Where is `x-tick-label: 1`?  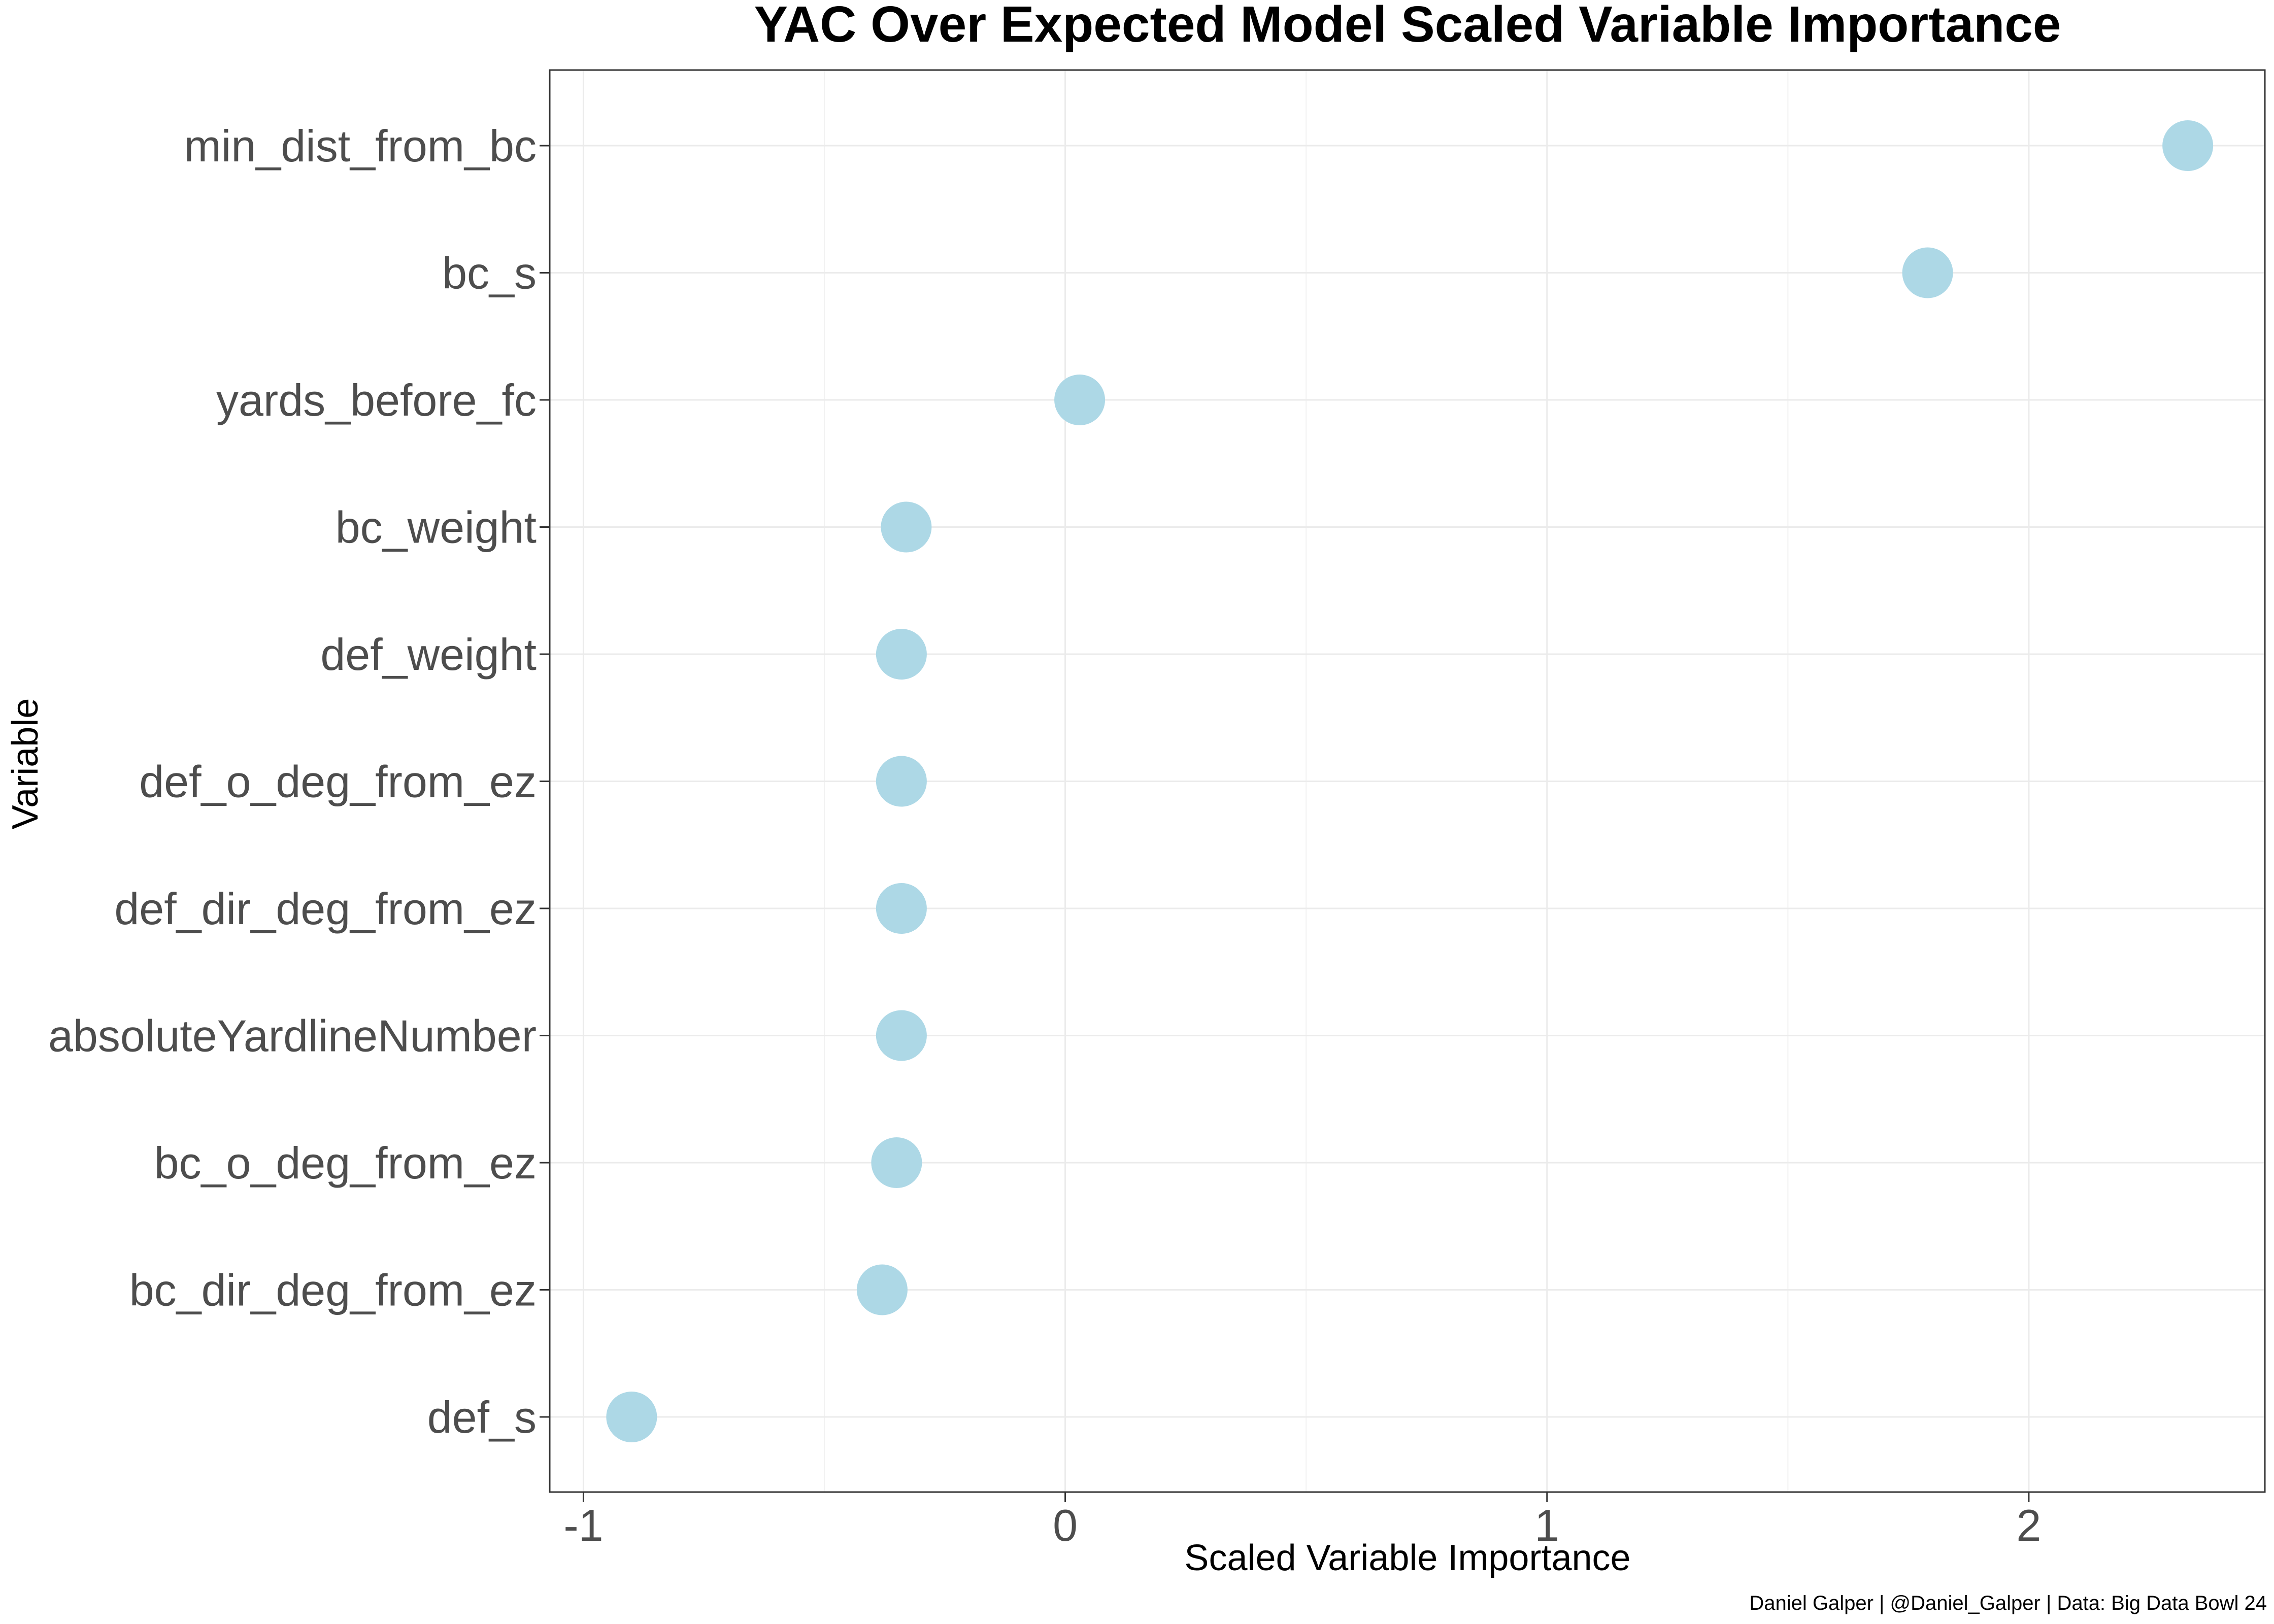 x-tick-label: 1 is located at coordinates (1546, 1525).